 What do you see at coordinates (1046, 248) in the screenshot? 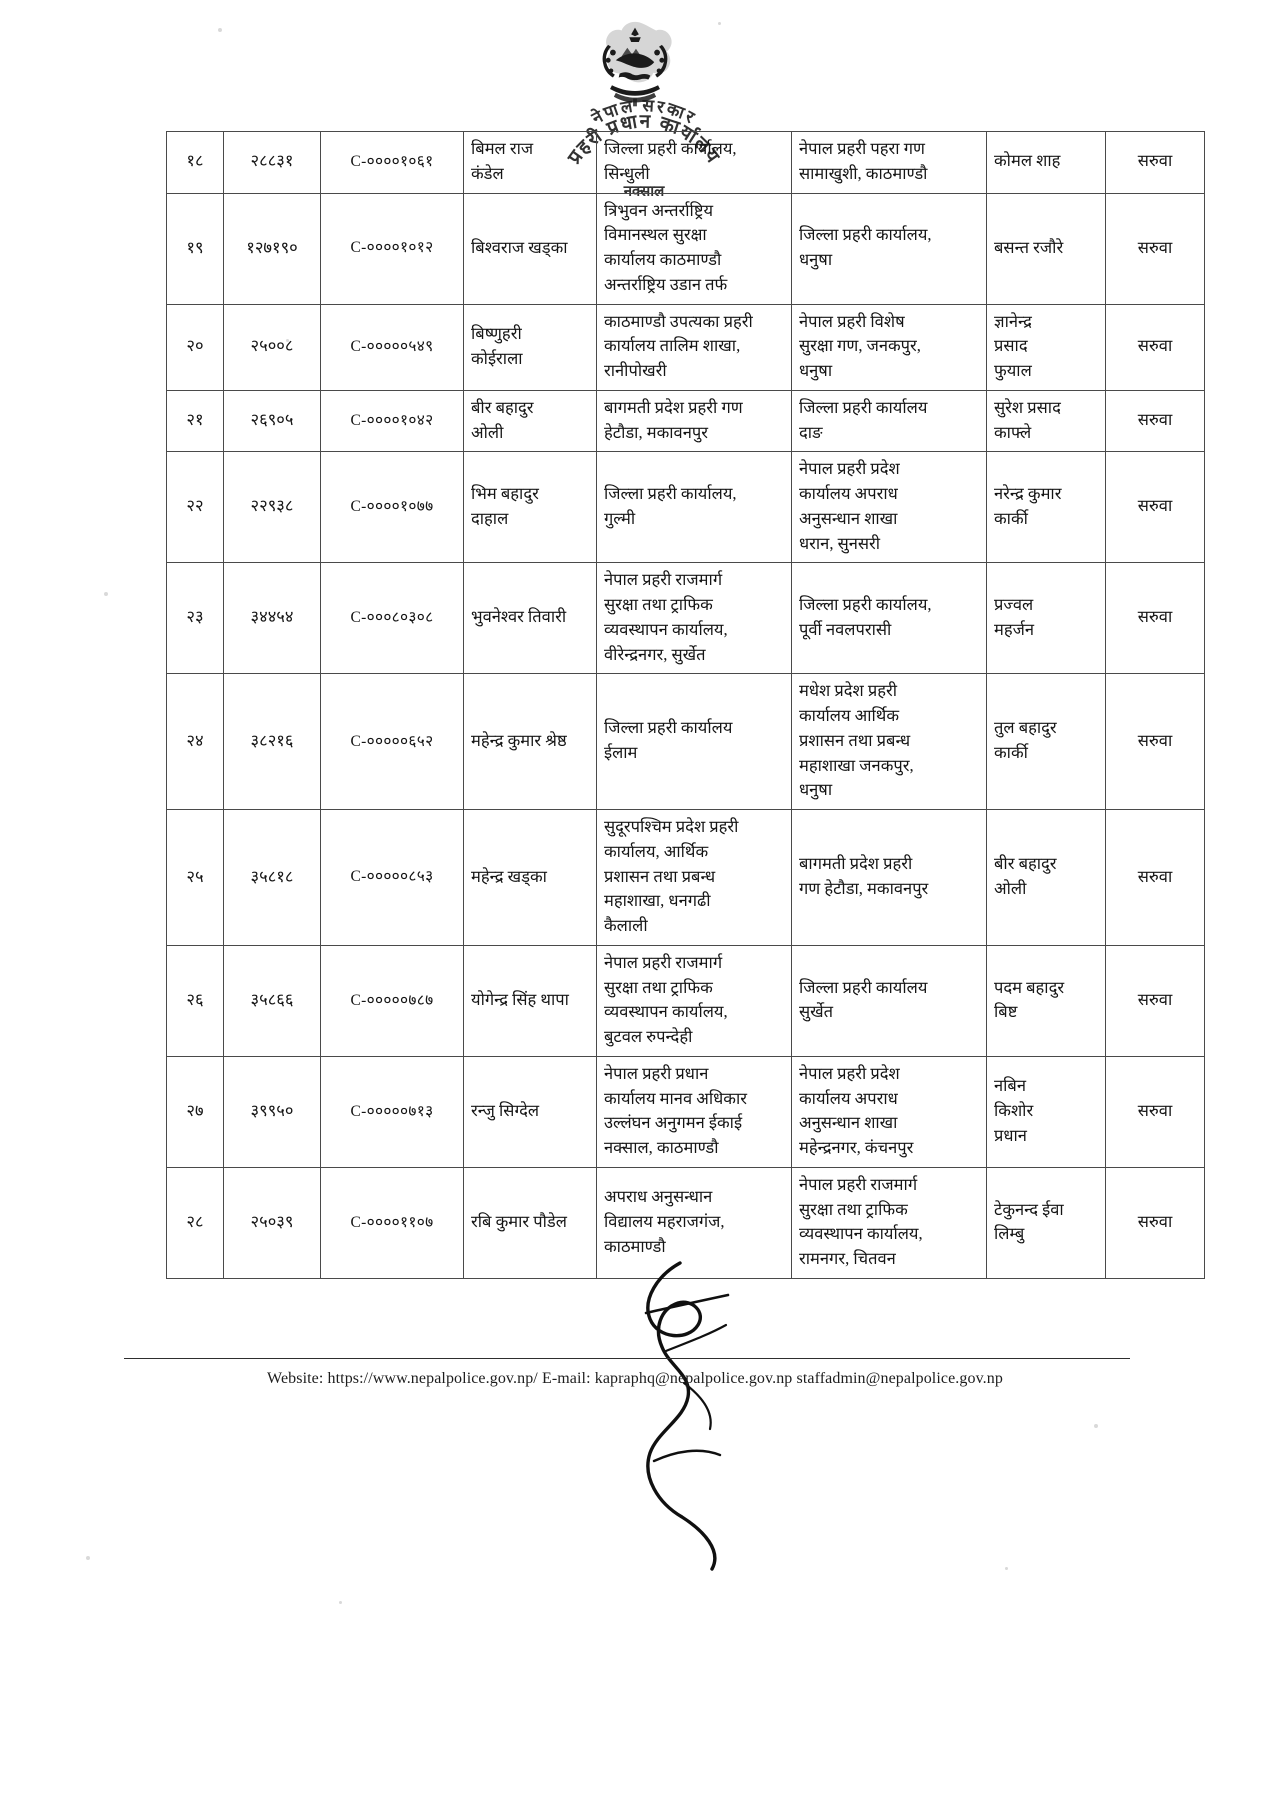
I see `cell-replacing: बसन्त रजौरे` at bounding box center [1046, 248].